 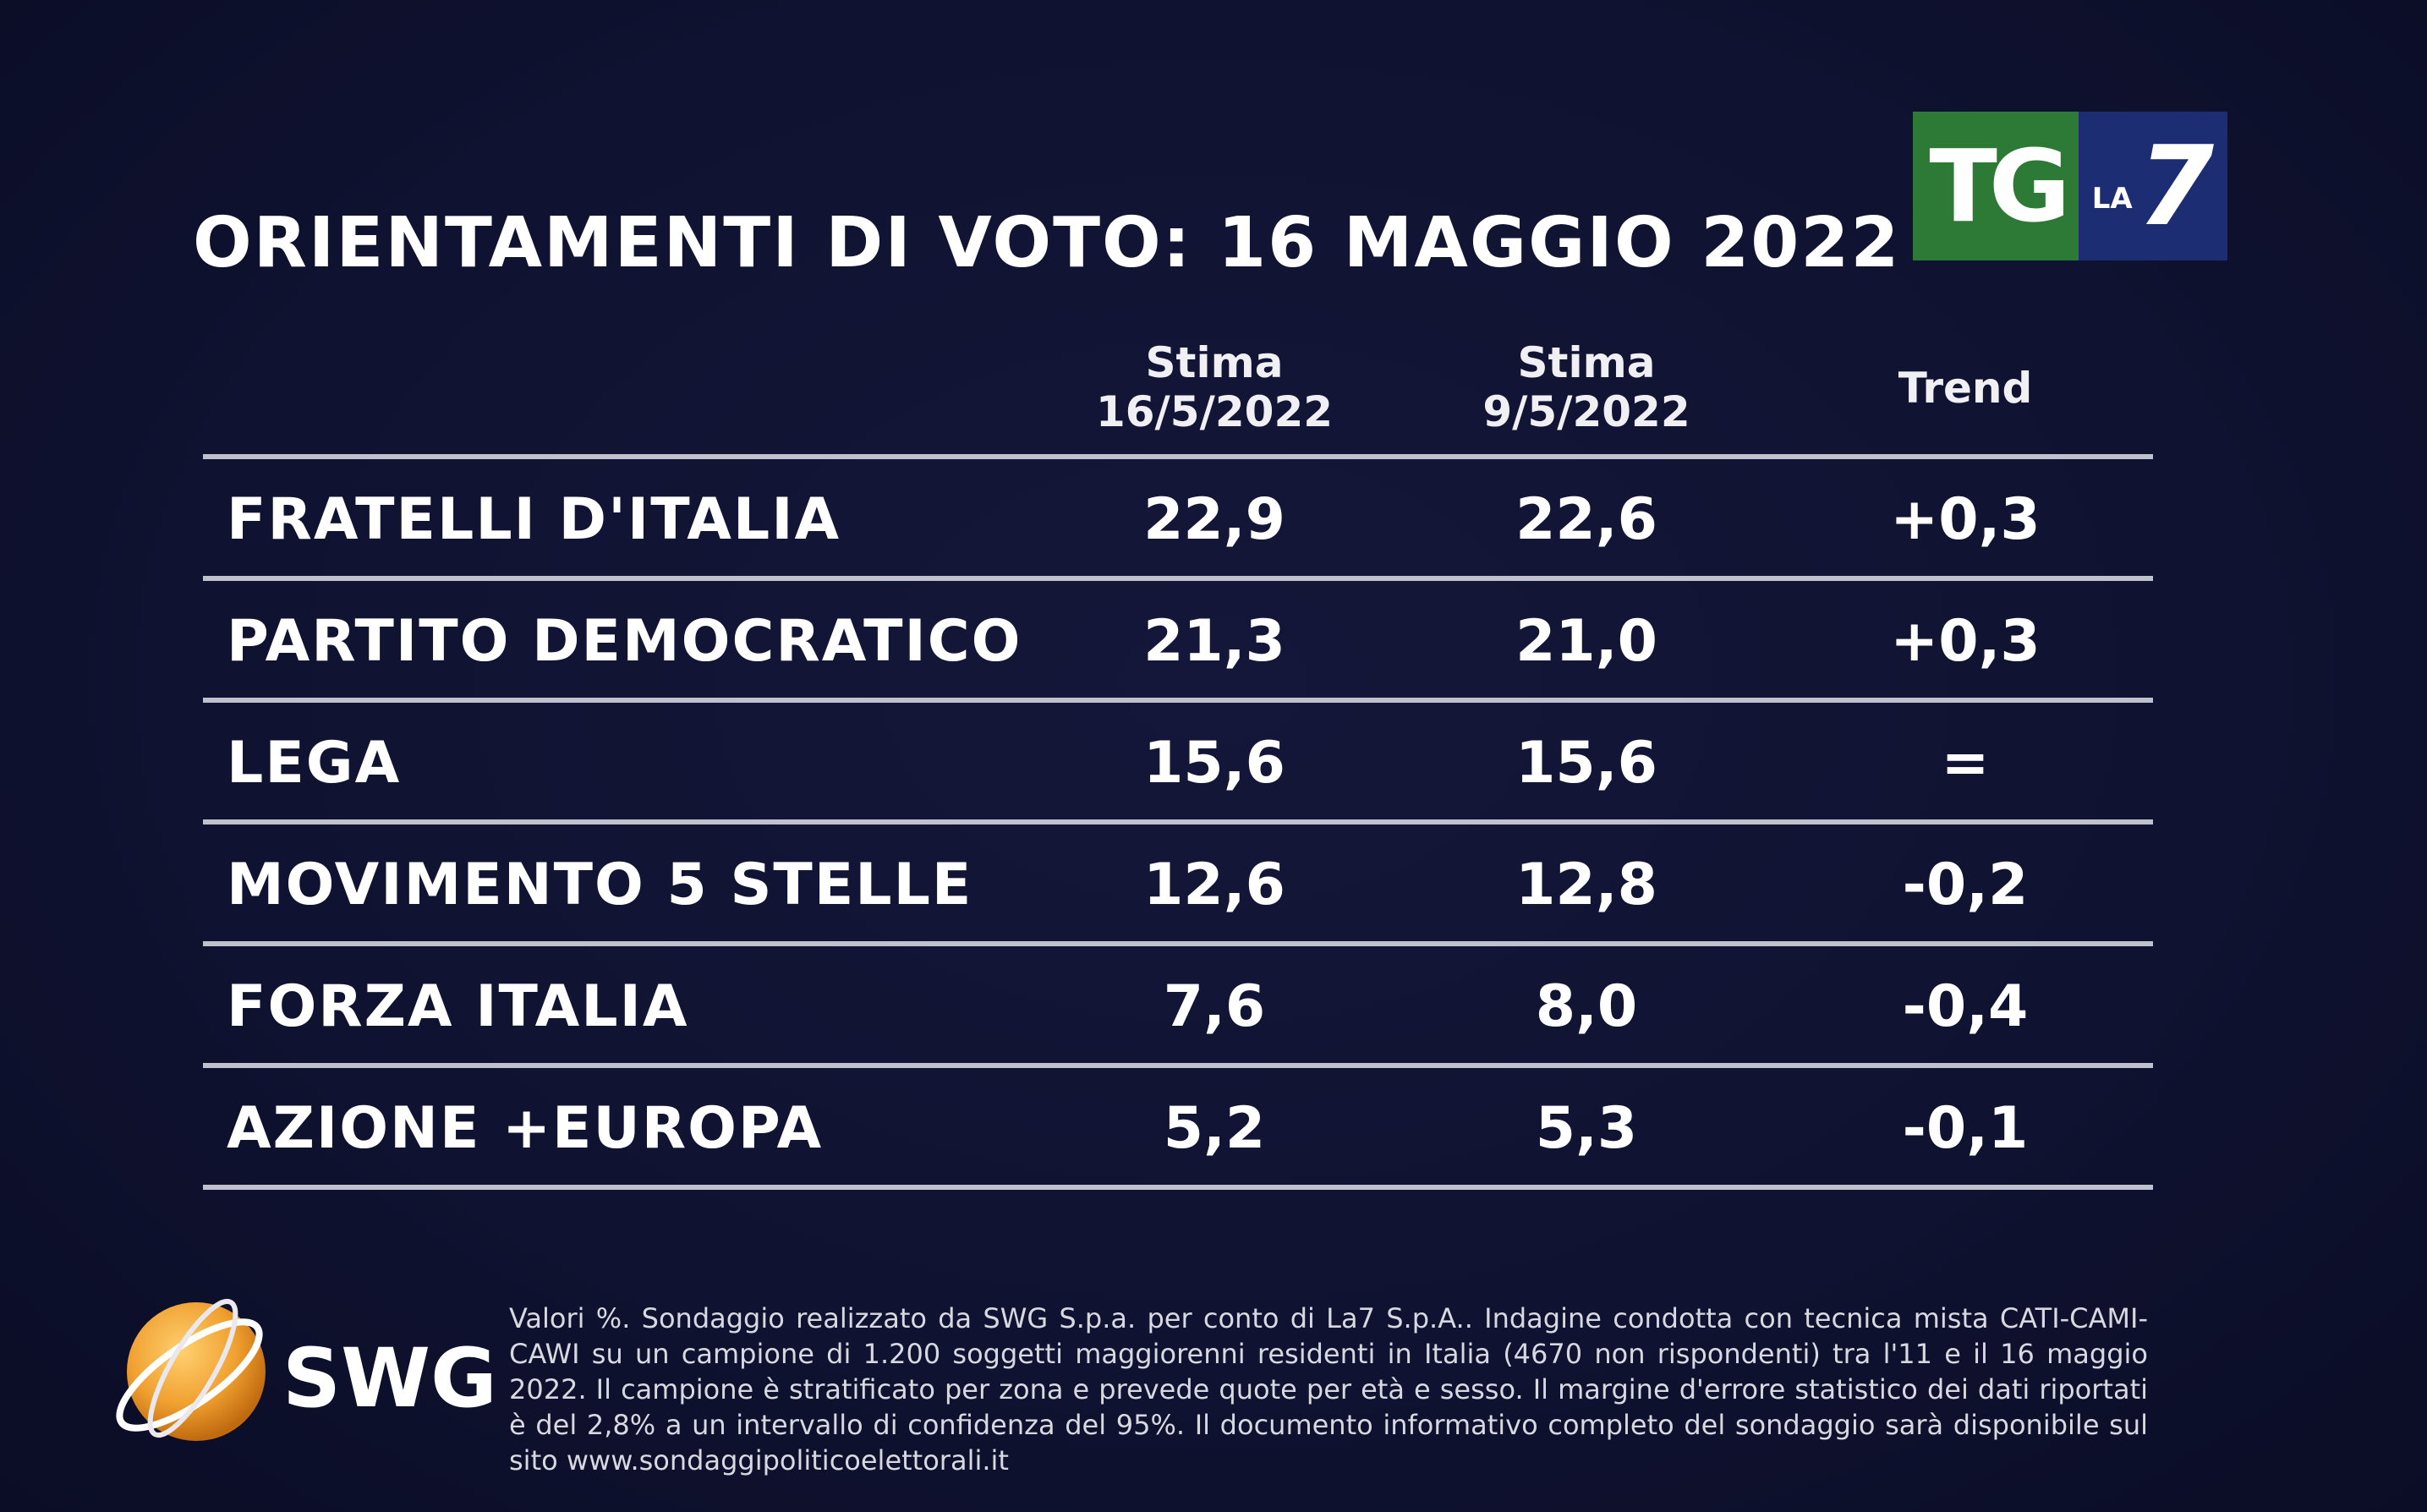 What do you see at coordinates (1586, 411) in the screenshot?
I see `column-header-date: 9/5/2022` at bounding box center [1586, 411].